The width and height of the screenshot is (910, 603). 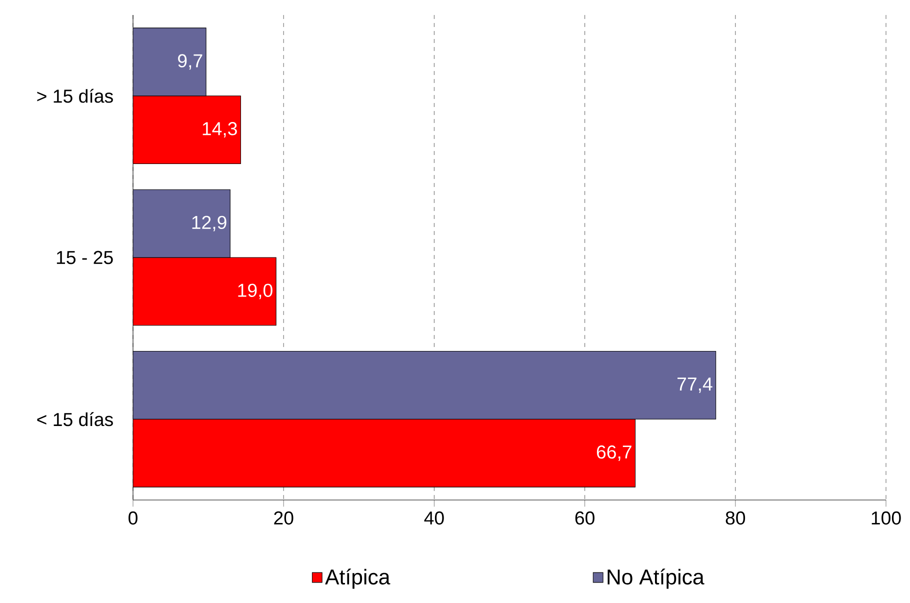 I want to click on data-label: 14,3, so click(x=219, y=130).